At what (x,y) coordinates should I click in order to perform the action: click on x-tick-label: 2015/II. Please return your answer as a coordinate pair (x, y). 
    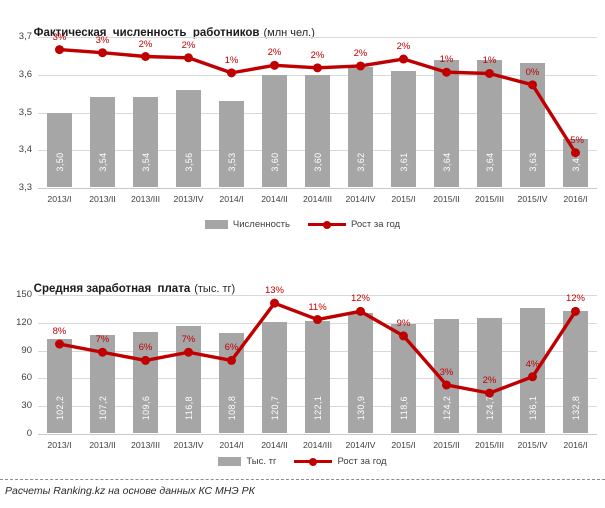
    Looking at the image, I should click on (446, 199).